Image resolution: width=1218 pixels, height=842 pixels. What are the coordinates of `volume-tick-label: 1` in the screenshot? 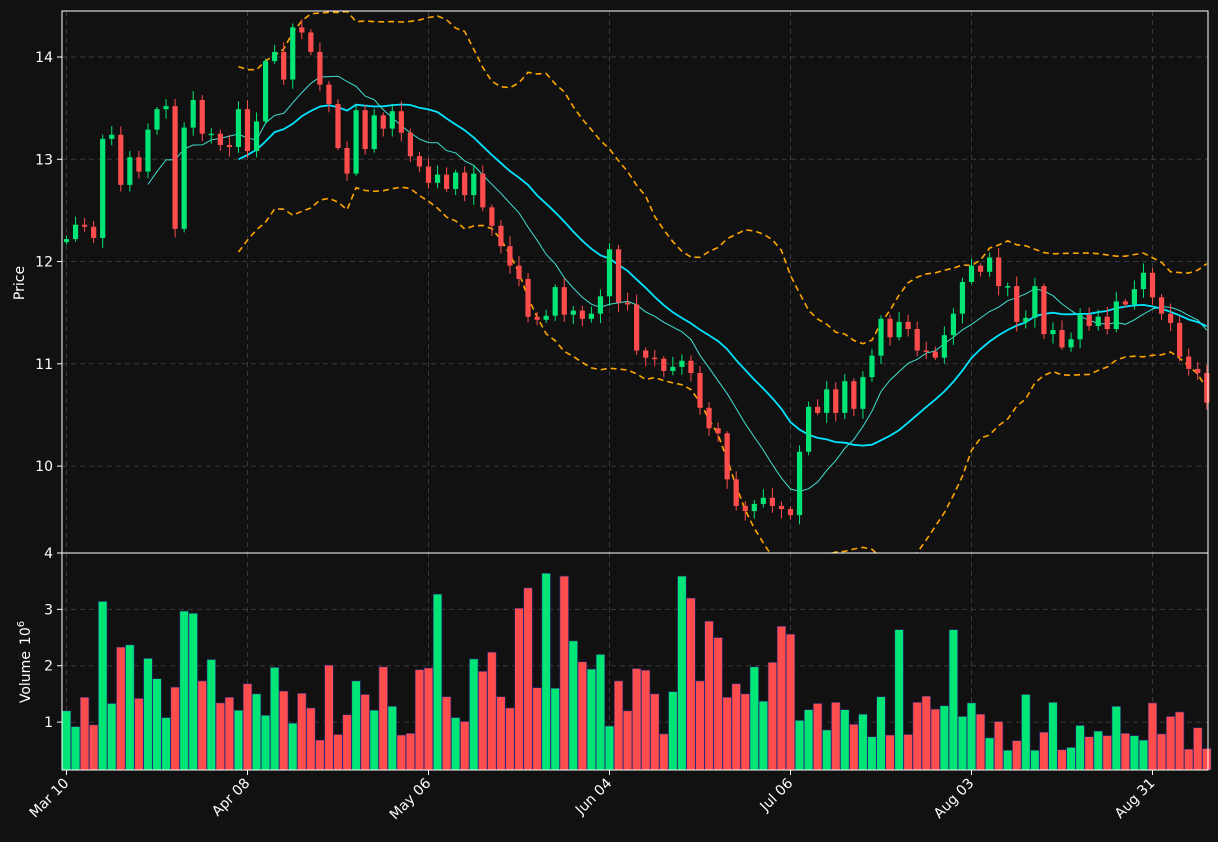 It's located at (48, 723).